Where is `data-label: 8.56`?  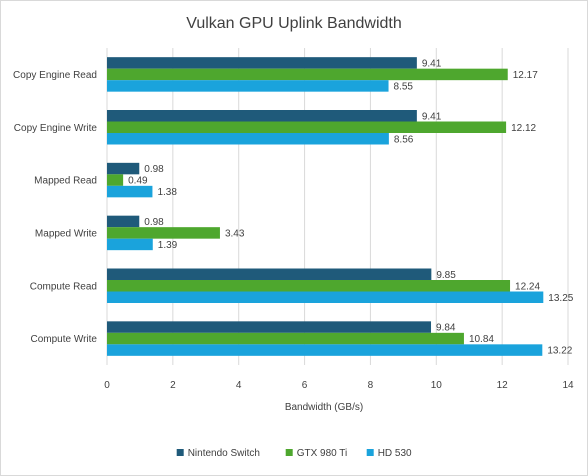 data-label: 8.56 is located at coordinates (404, 139).